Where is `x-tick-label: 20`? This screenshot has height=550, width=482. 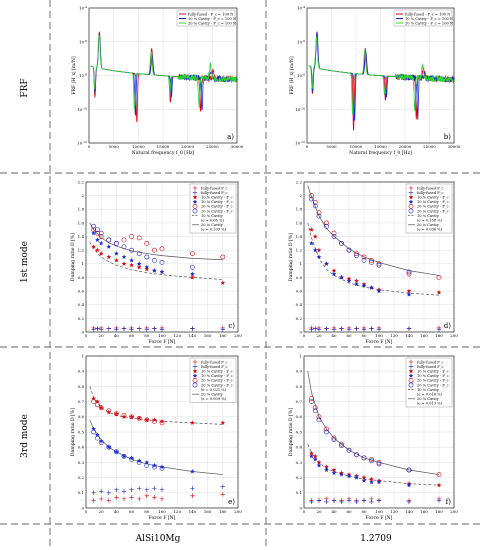
x-tick-label: 20 is located at coordinates (319, 511).